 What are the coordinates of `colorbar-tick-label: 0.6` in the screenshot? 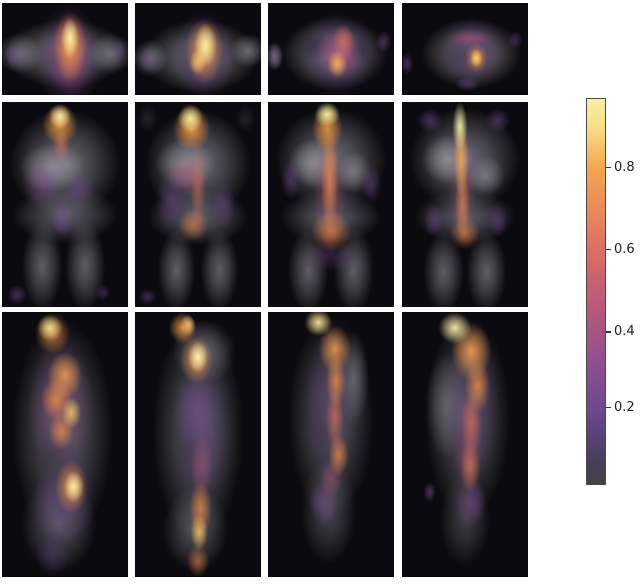 It's located at (624, 250).